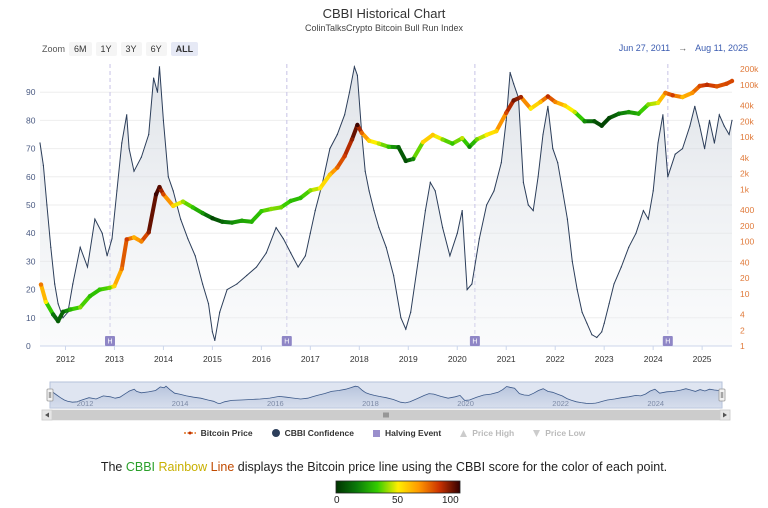 The width and height of the screenshot is (768, 508). What do you see at coordinates (742, 330) in the screenshot?
I see `right-tick-label-1: 2` at bounding box center [742, 330].